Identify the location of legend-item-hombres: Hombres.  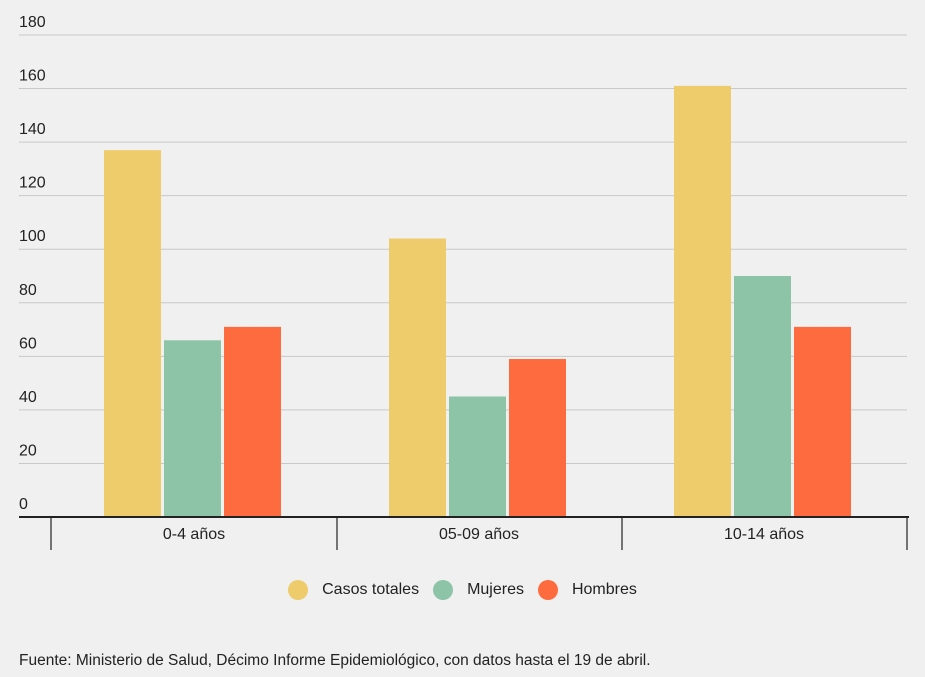
(587, 590).